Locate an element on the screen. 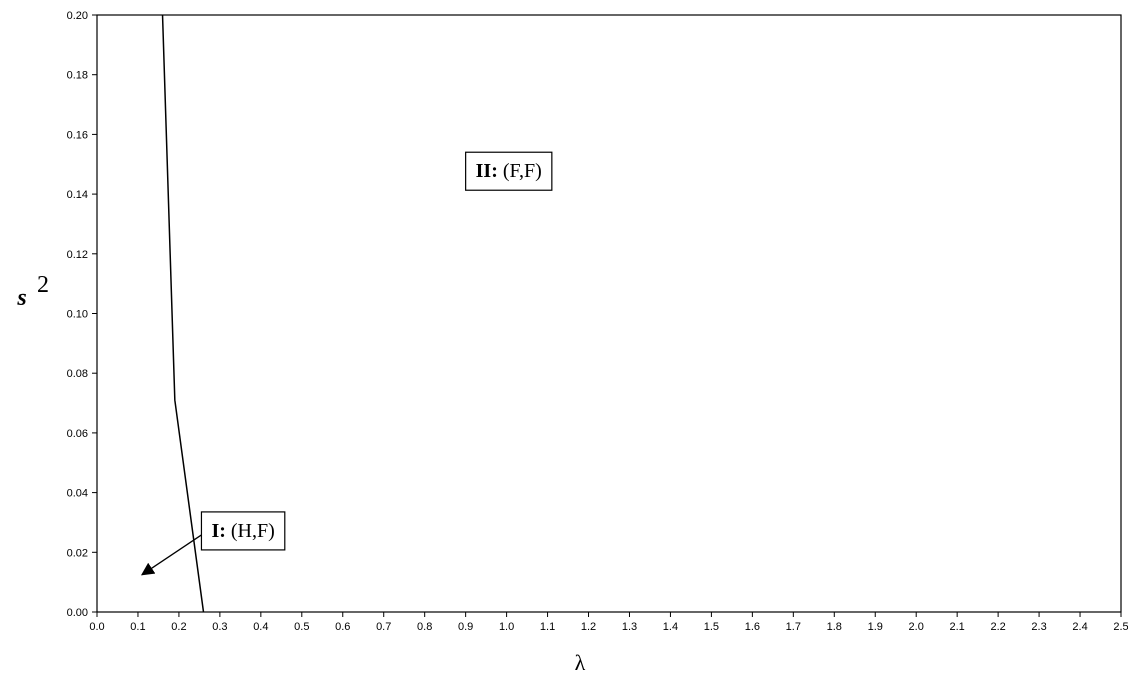  x-tick-label: 1.3 is located at coordinates (629, 627).